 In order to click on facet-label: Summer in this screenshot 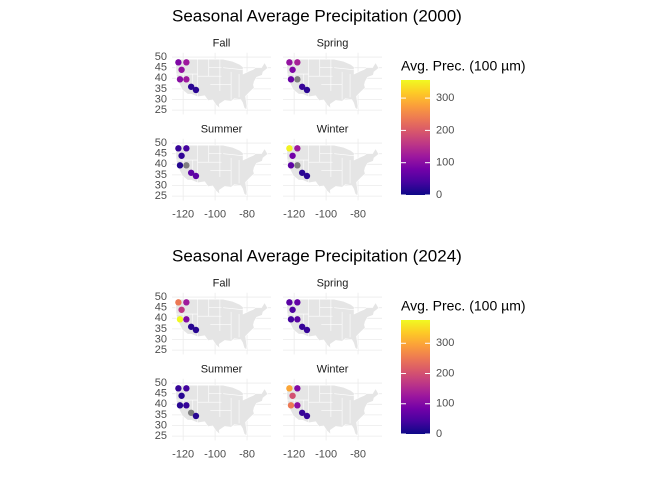, I will do `click(222, 370)`.